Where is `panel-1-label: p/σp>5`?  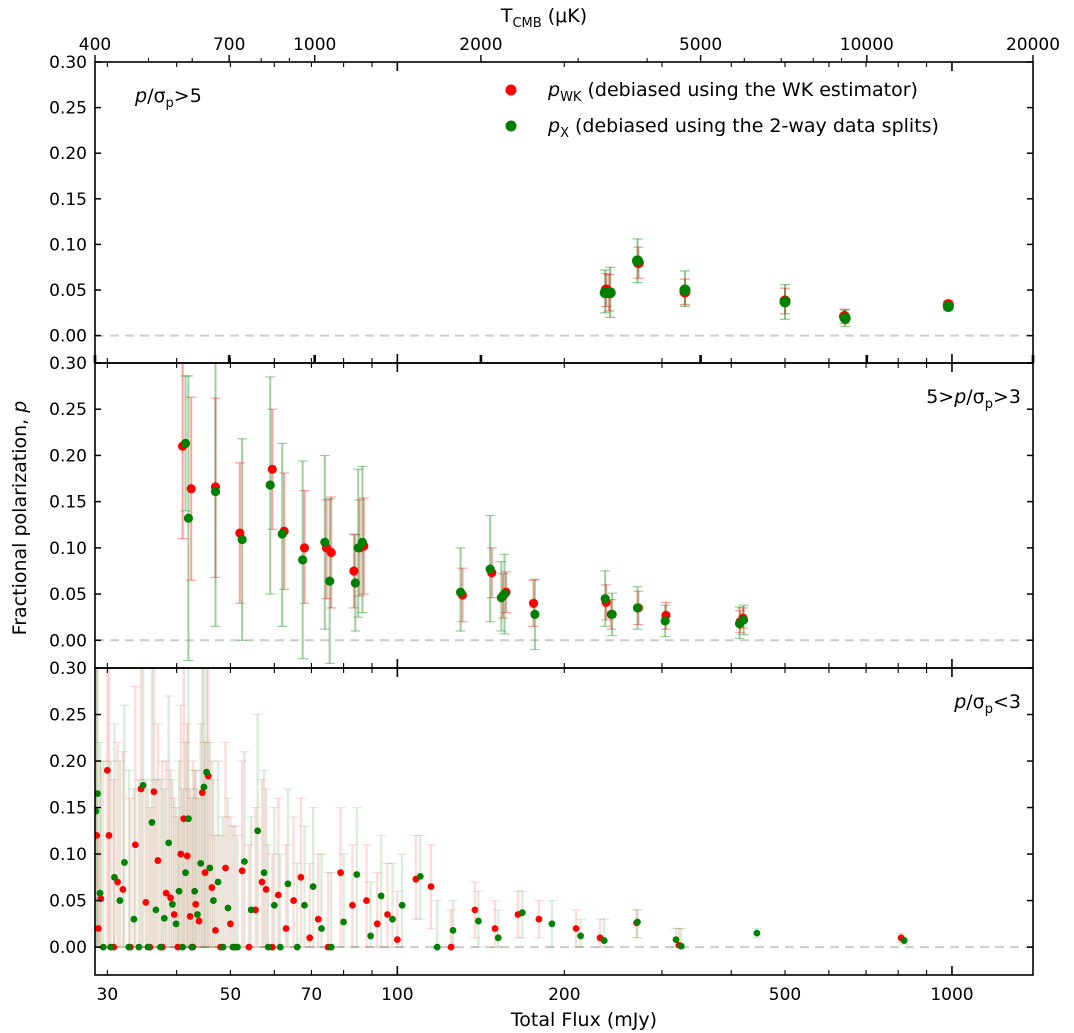 panel-1-label: p/σp>5 is located at coordinates (168, 98).